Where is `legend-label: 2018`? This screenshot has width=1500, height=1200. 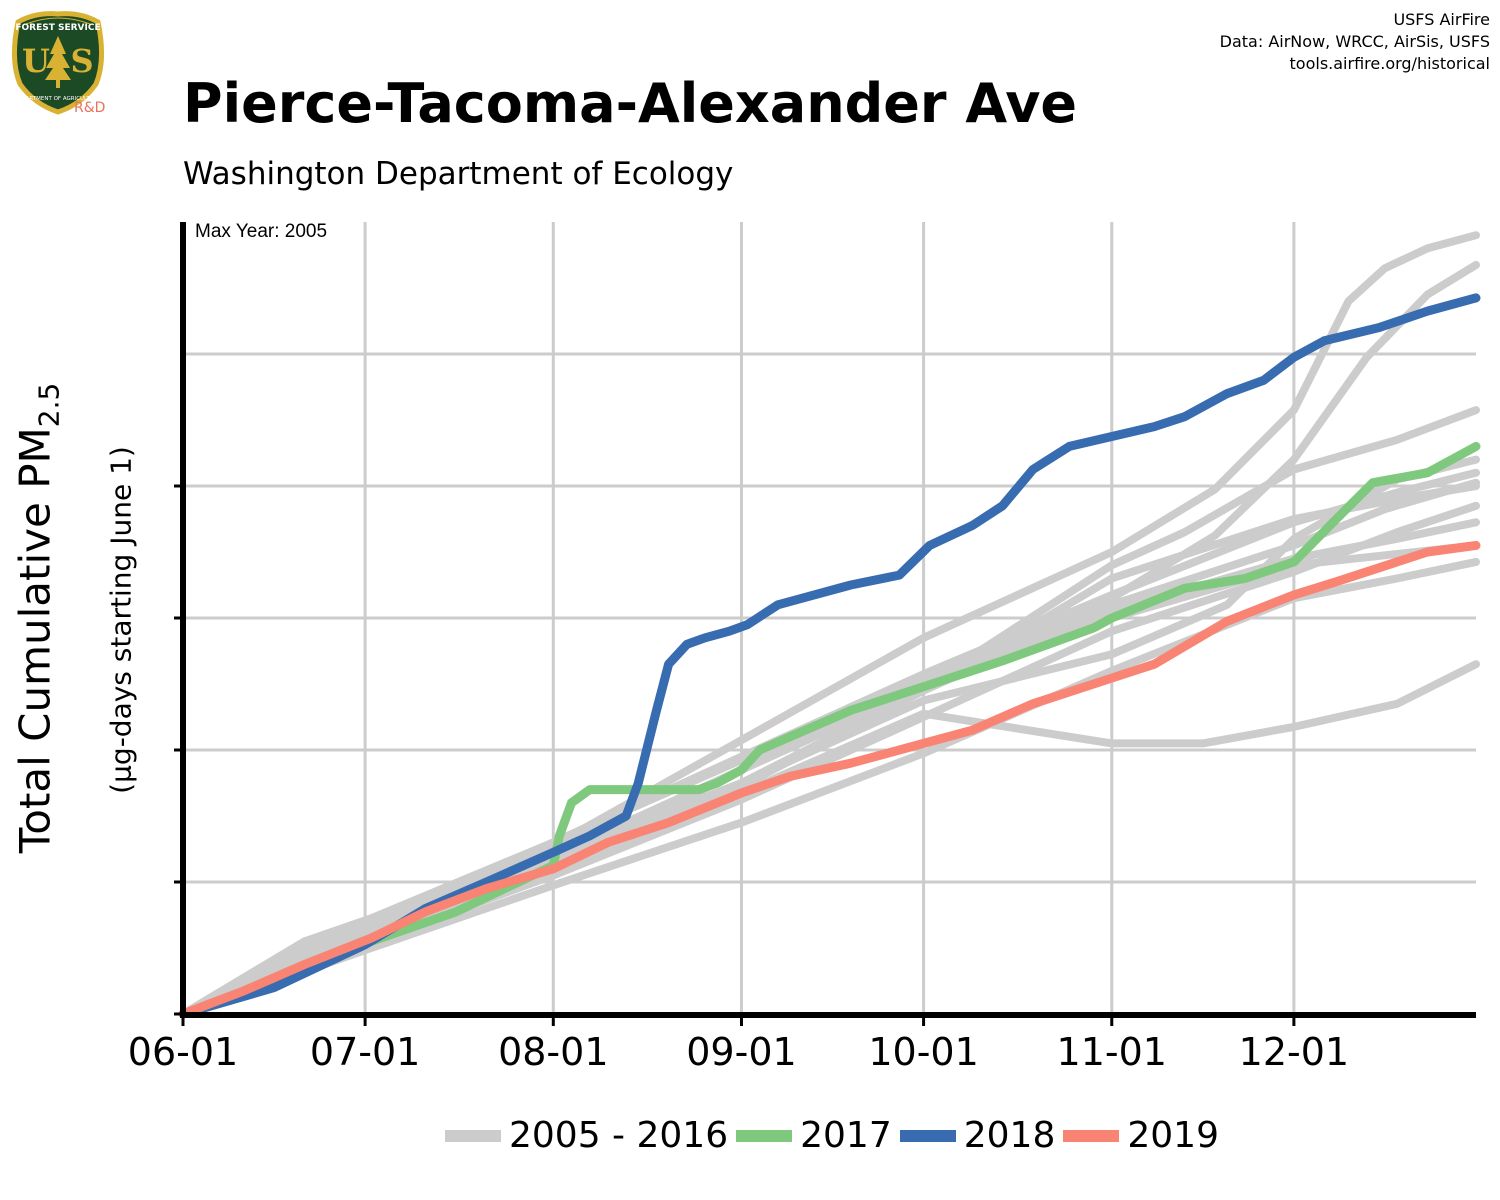 legend-label: 2018 is located at coordinates (1009, 1135).